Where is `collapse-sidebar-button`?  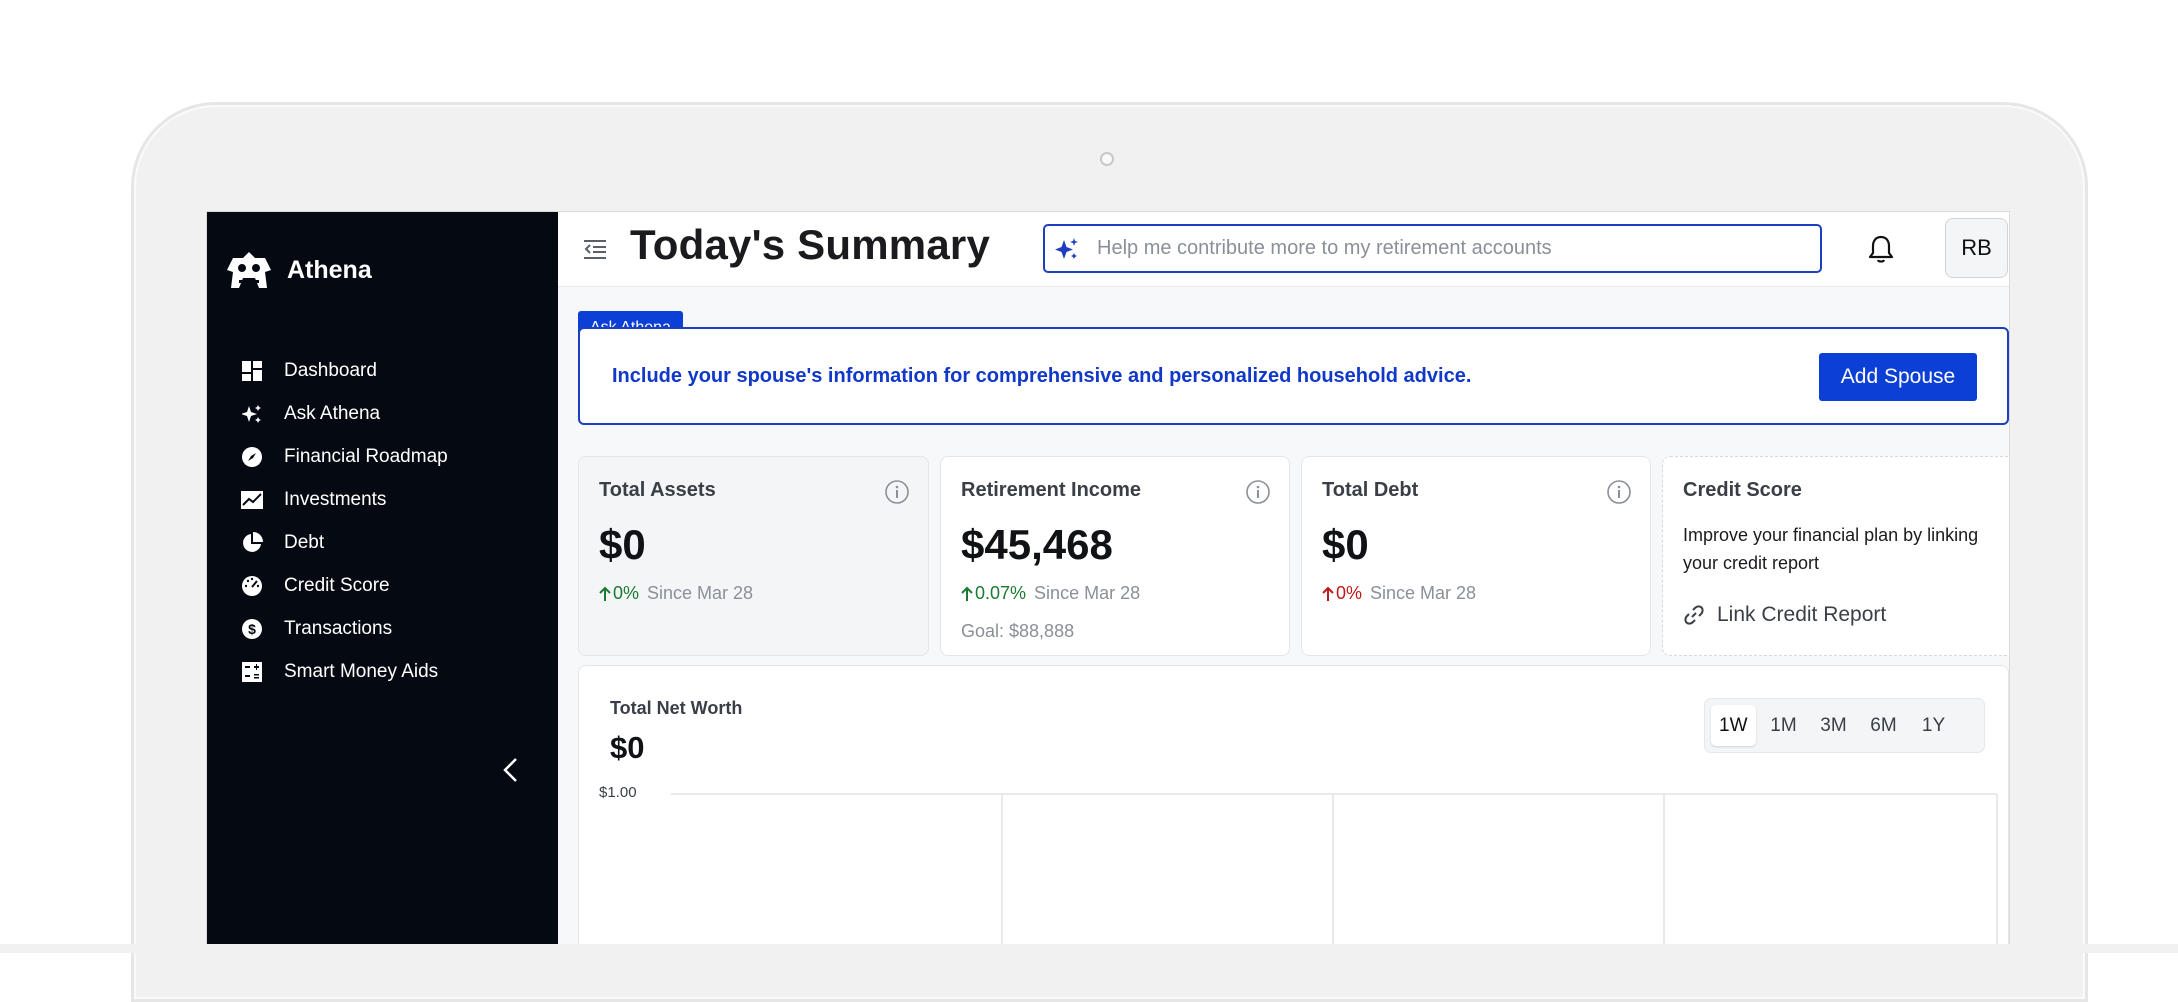
collapse-sidebar-button is located at coordinates (510, 770).